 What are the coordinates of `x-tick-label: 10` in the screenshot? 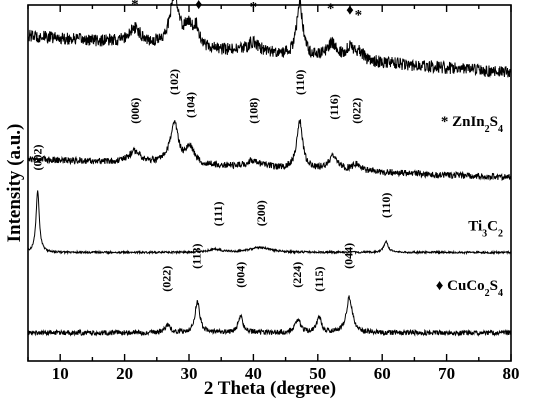 It's located at (60, 373).